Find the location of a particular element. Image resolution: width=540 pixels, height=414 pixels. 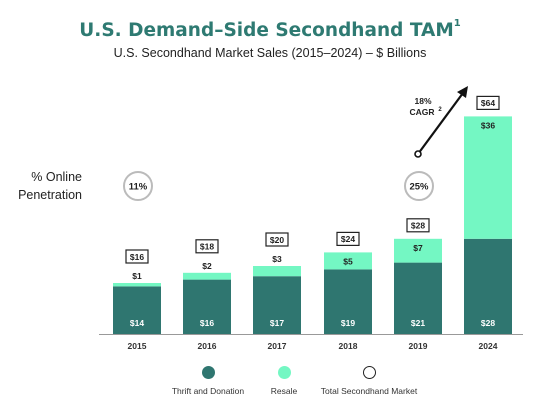

label-thrift-2016: $16 is located at coordinates (207, 323).